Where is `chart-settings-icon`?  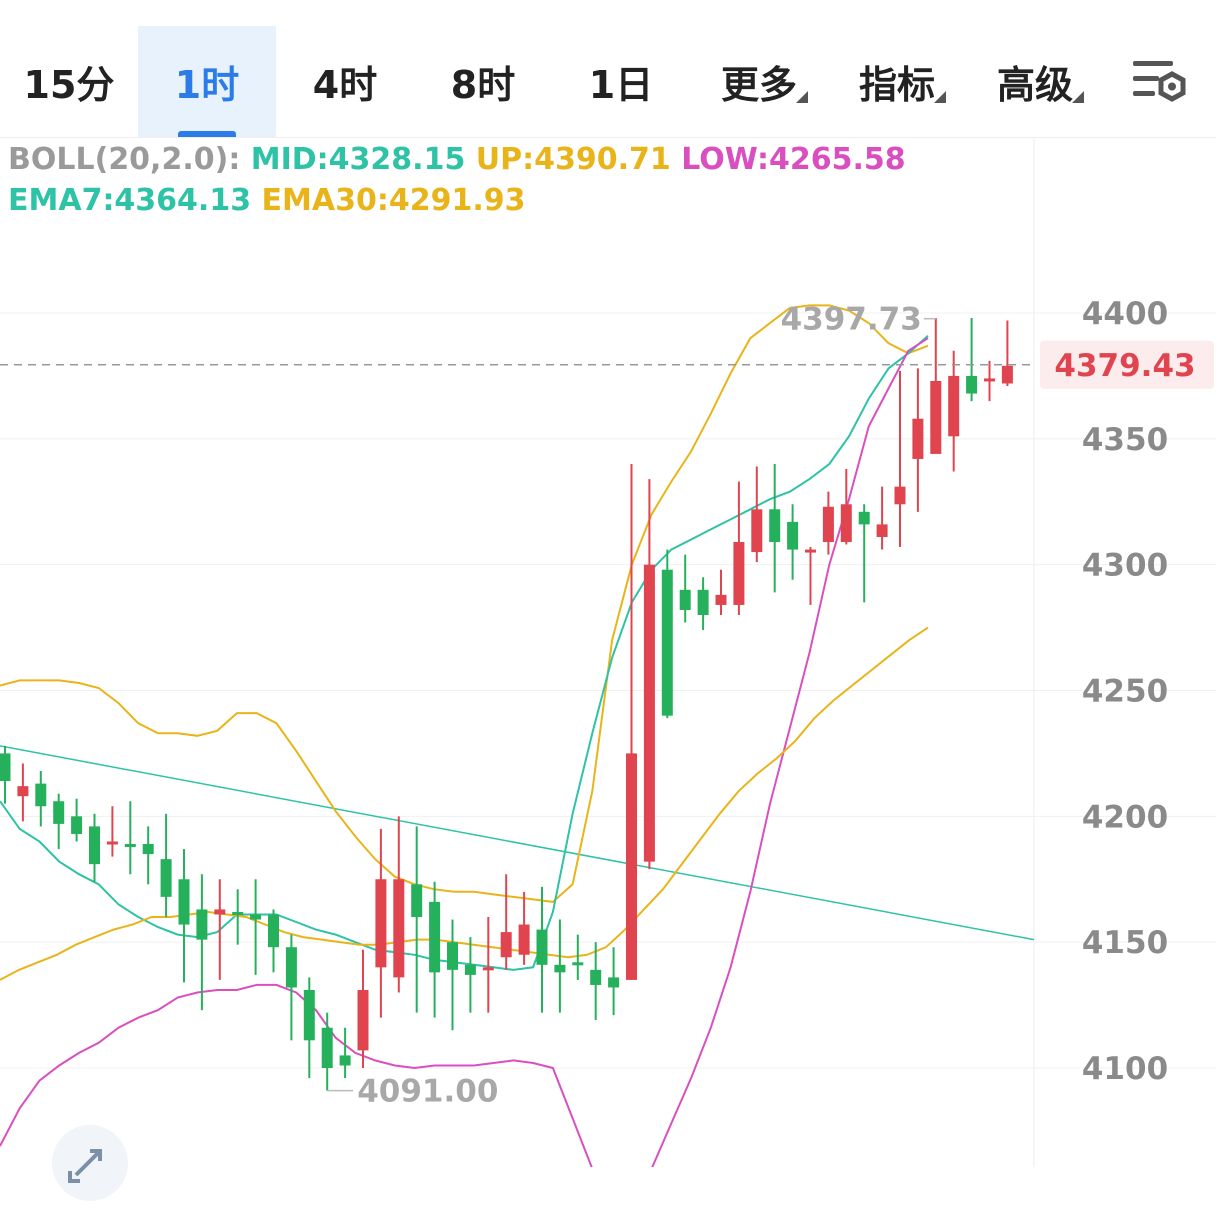
chart-settings-icon is located at coordinates (1159, 83).